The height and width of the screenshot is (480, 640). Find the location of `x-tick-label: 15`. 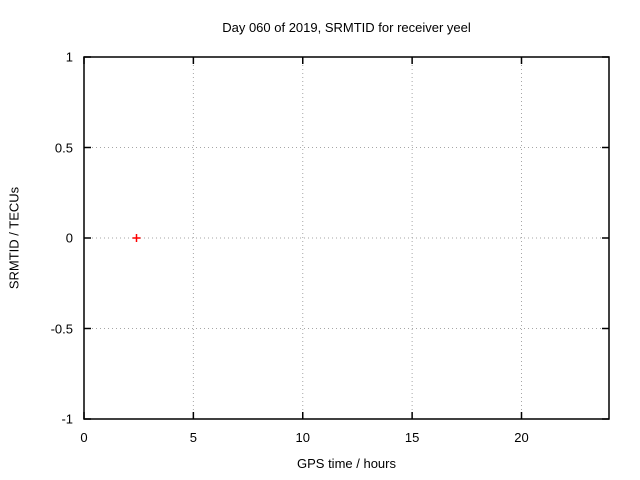

x-tick-label: 15 is located at coordinates (412, 437).